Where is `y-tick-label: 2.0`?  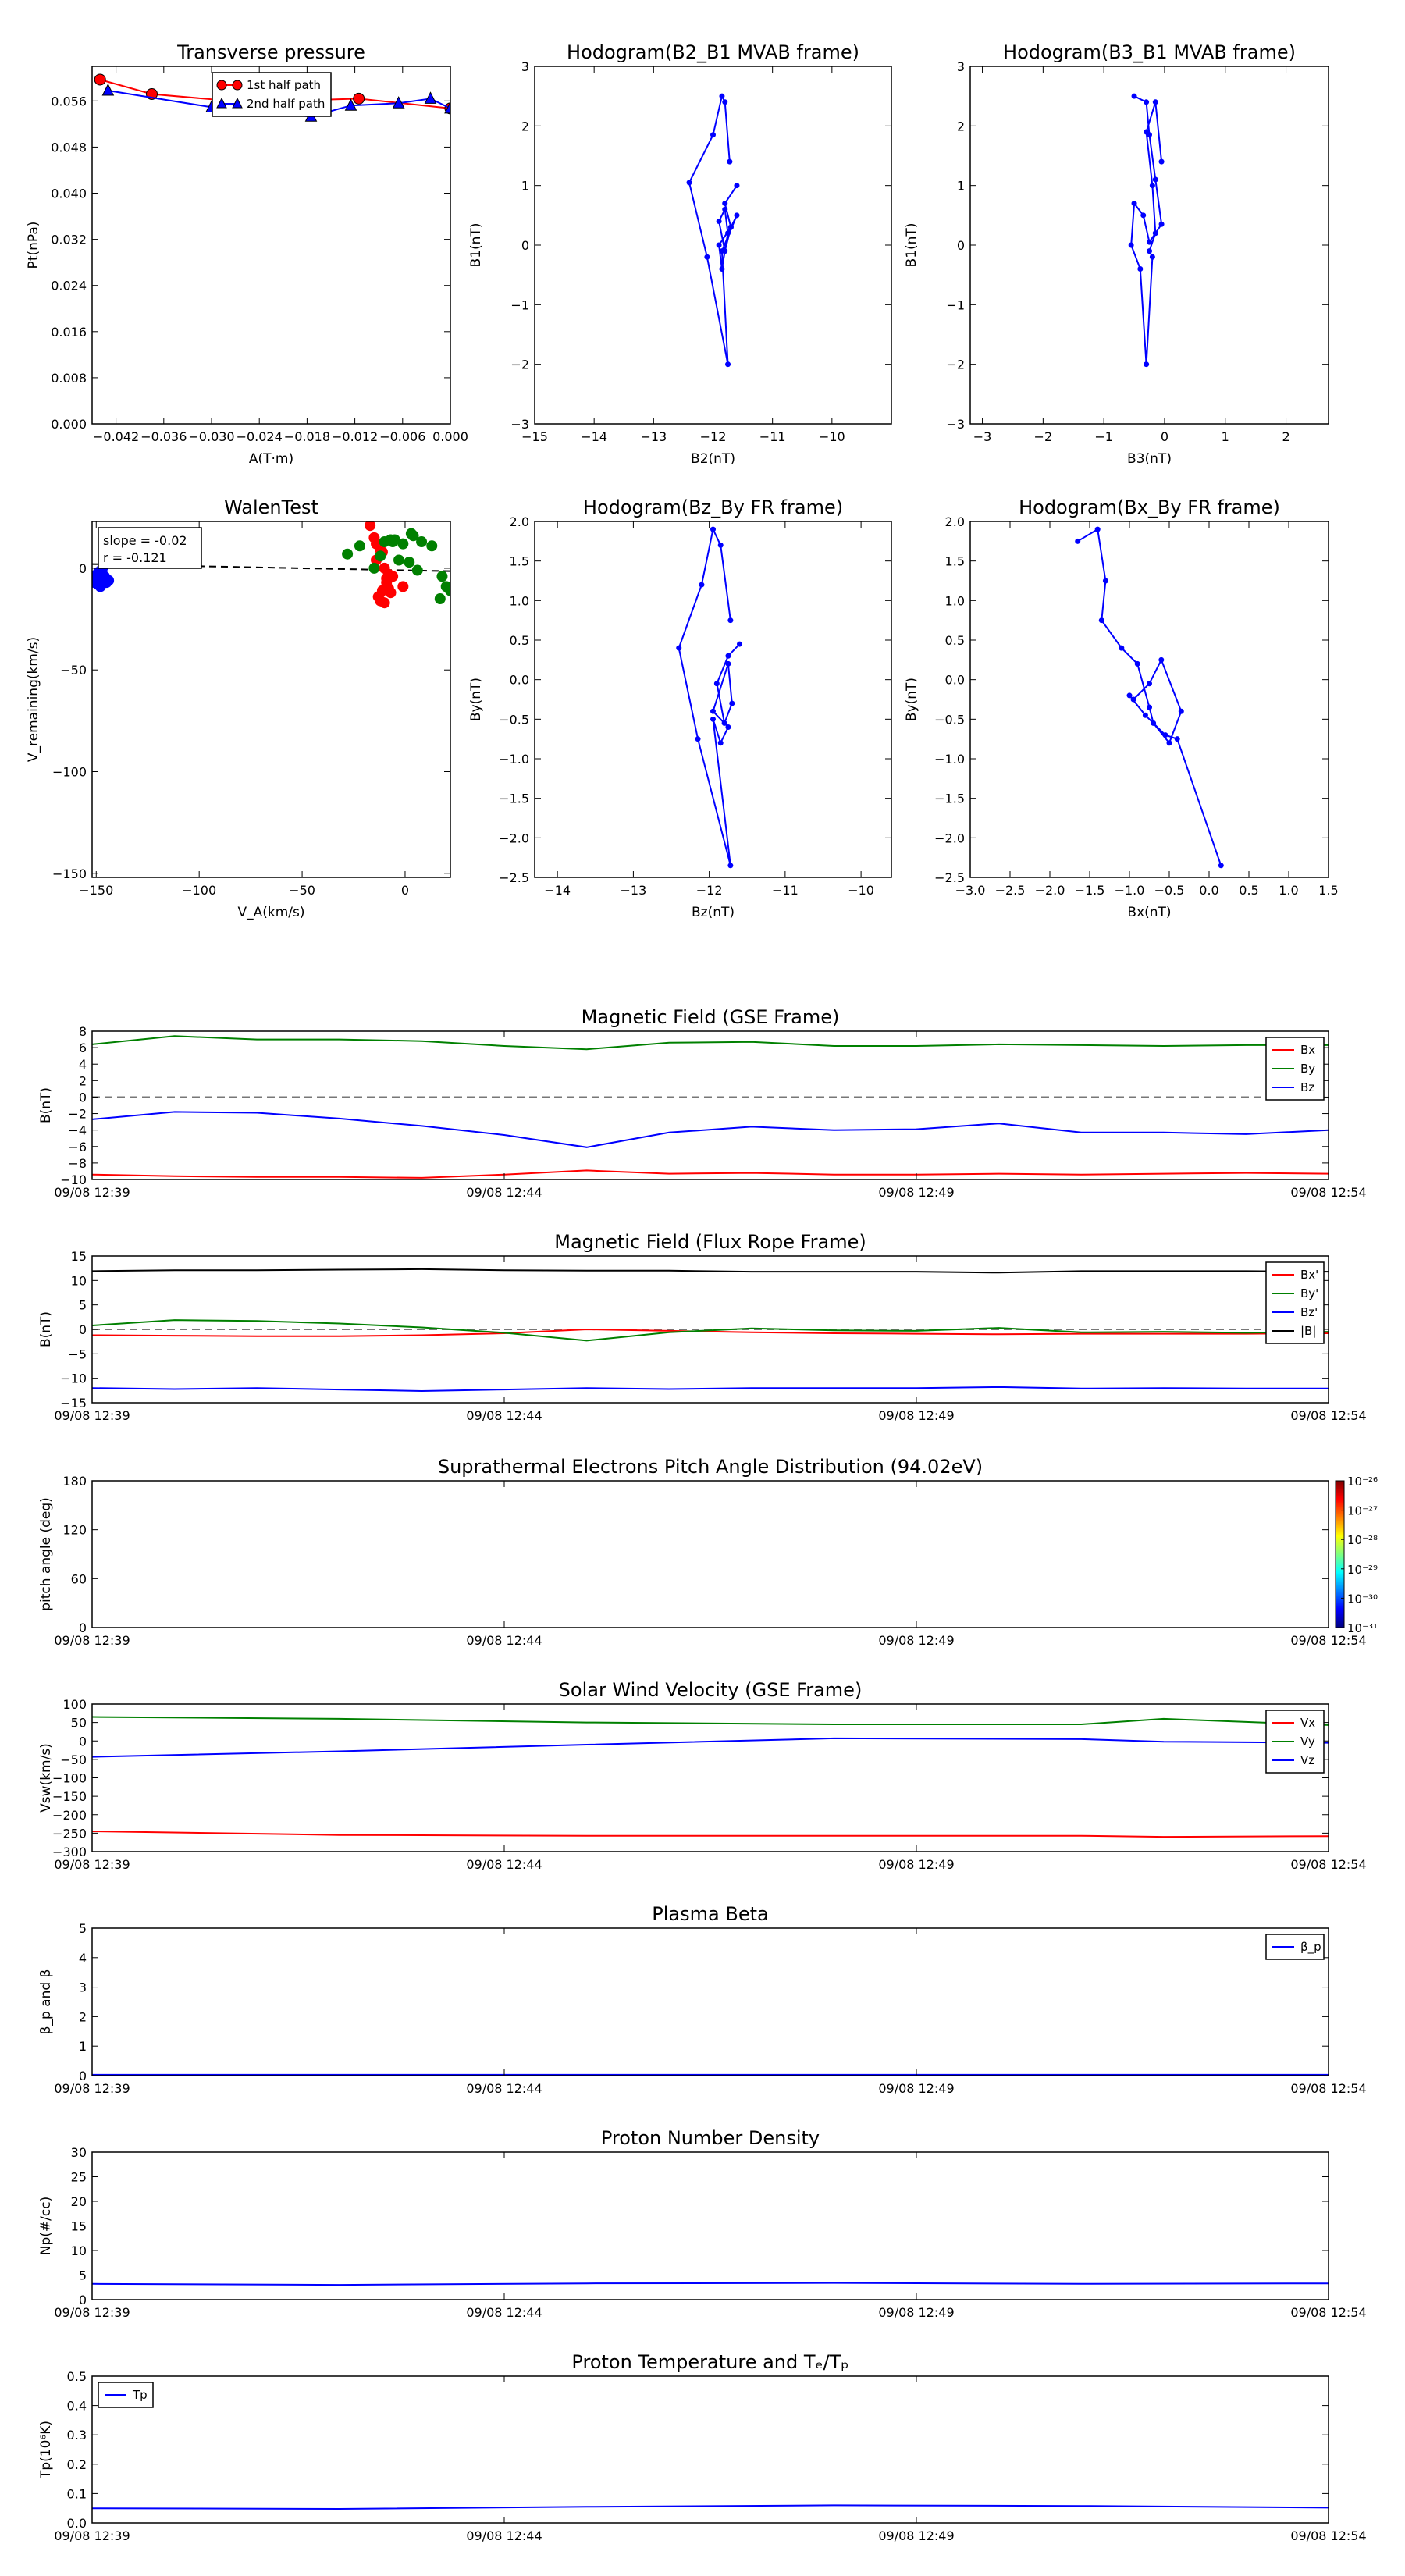 y-tick-label: 2.0 is located at coordinates (955, 521).